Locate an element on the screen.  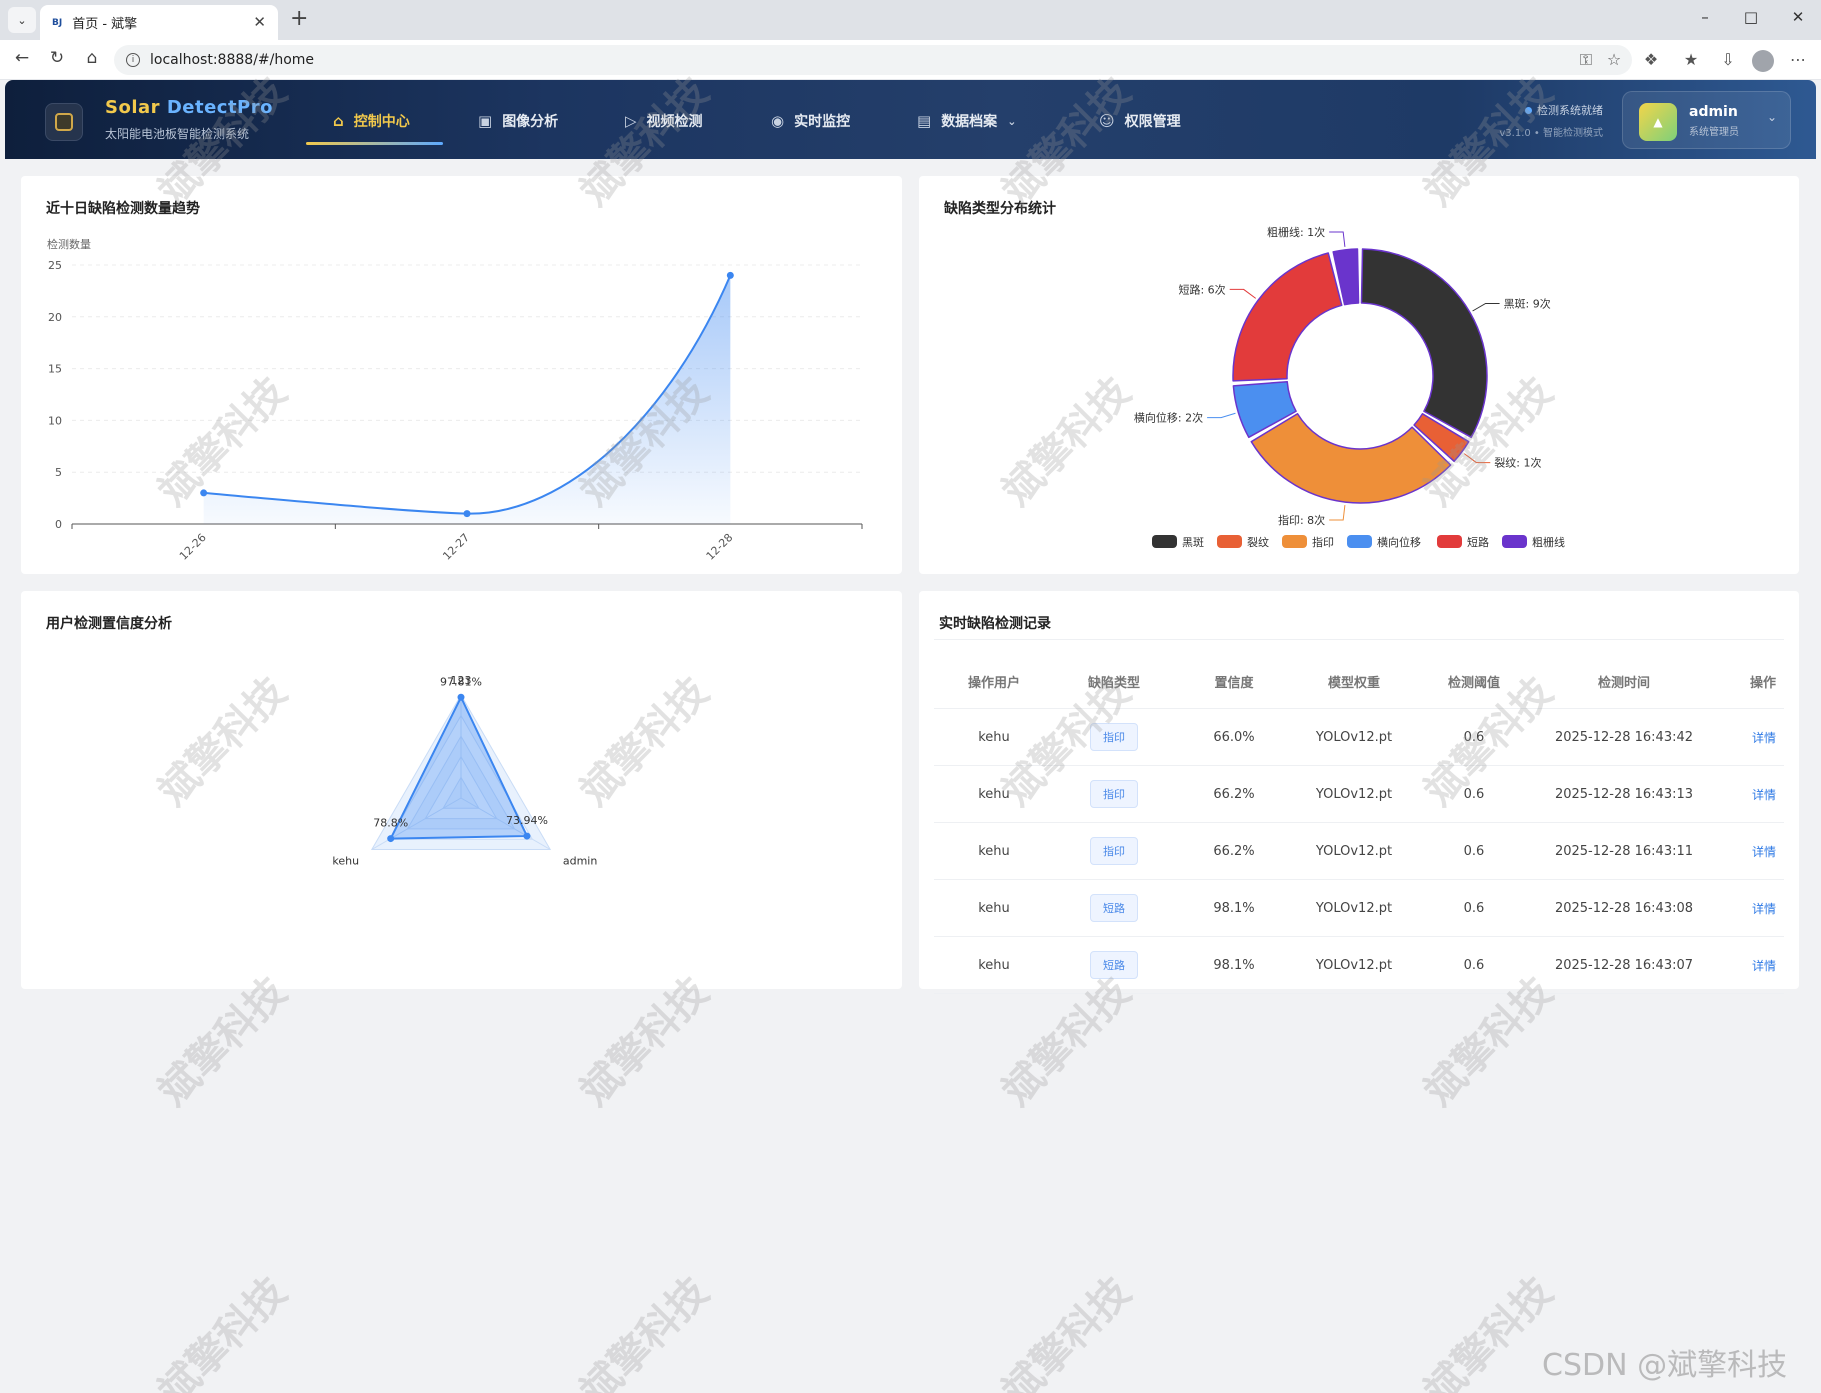
nav-label: 图像分析 is located at coordinates (530, 122).